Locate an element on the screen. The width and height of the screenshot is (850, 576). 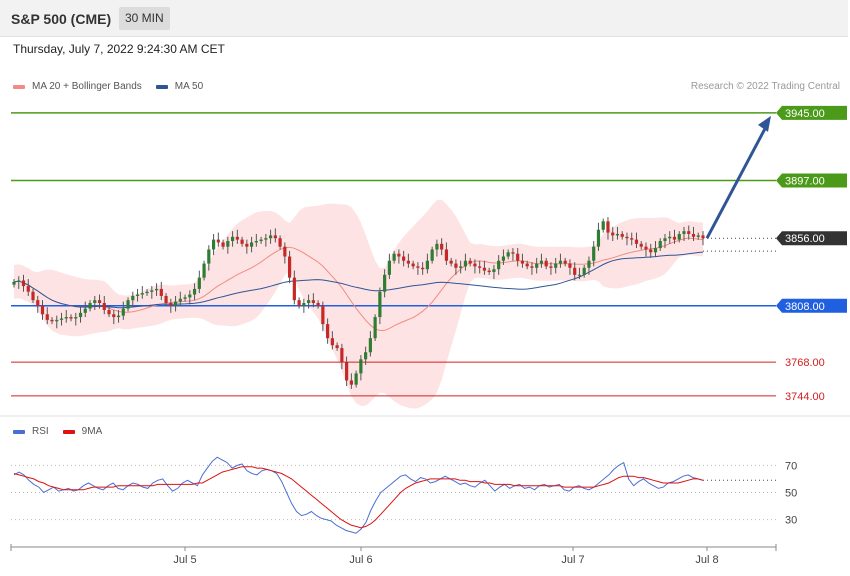
ma9-legend-label: 9MA is located at coordinates (92, 431).